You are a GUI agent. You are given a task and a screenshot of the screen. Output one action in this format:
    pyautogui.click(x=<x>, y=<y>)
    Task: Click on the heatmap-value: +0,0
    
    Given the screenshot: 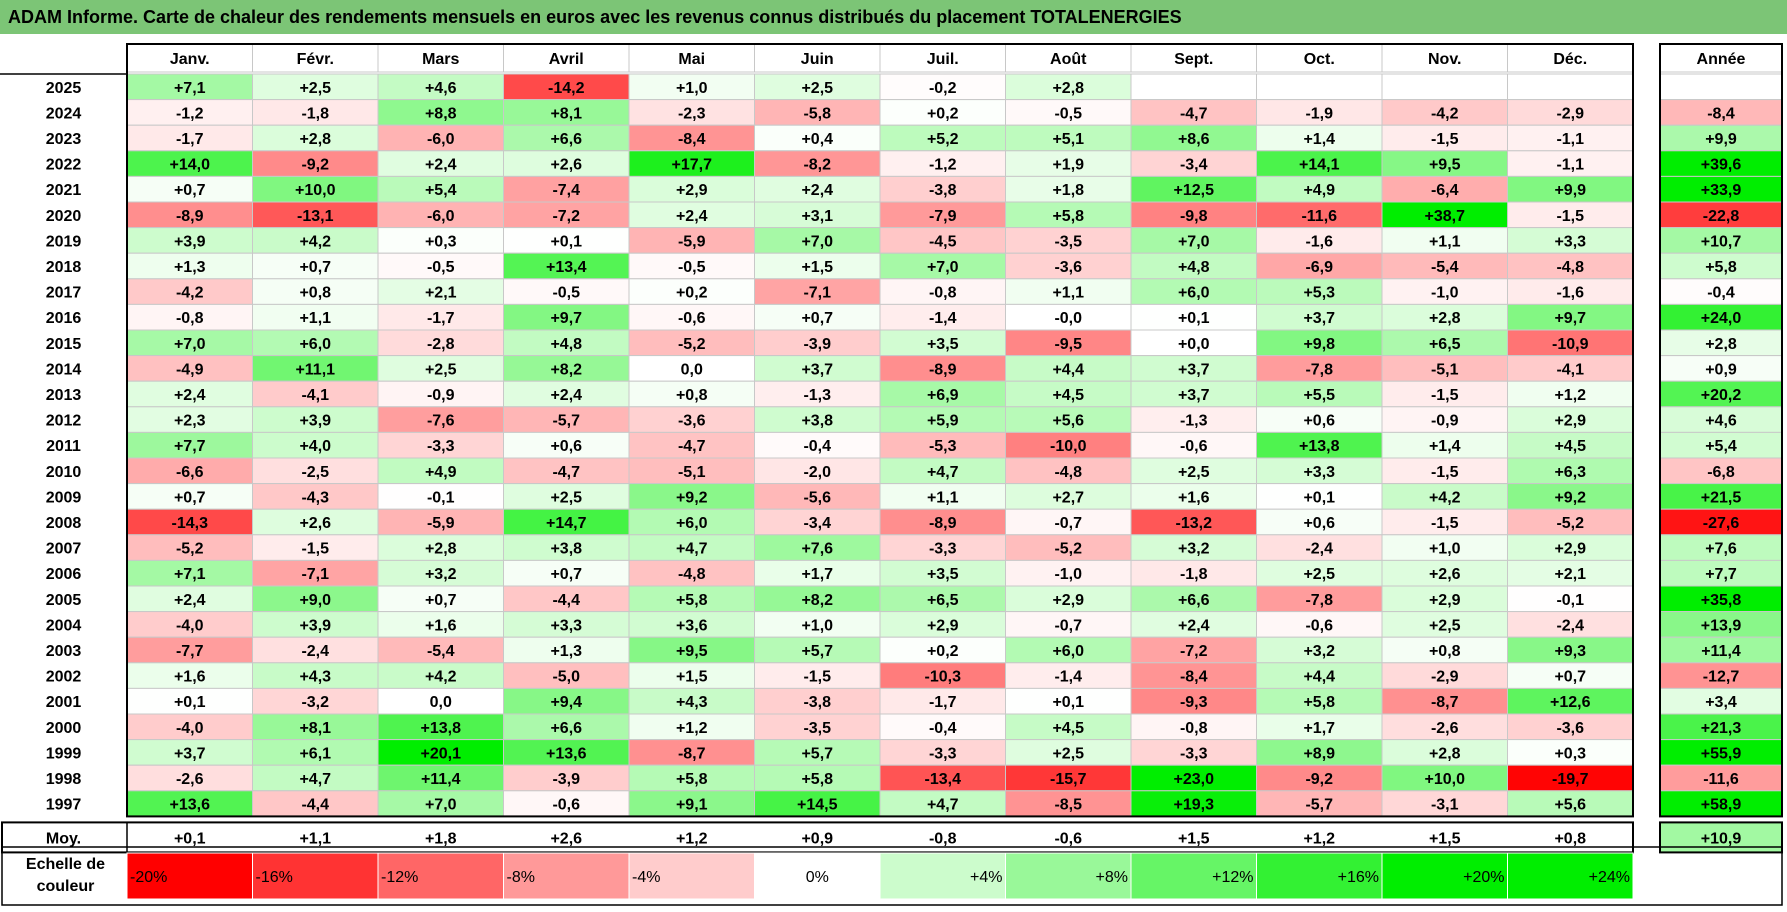 What is the action you would take?
    pyautogui.click(x=1194, y=344)
    